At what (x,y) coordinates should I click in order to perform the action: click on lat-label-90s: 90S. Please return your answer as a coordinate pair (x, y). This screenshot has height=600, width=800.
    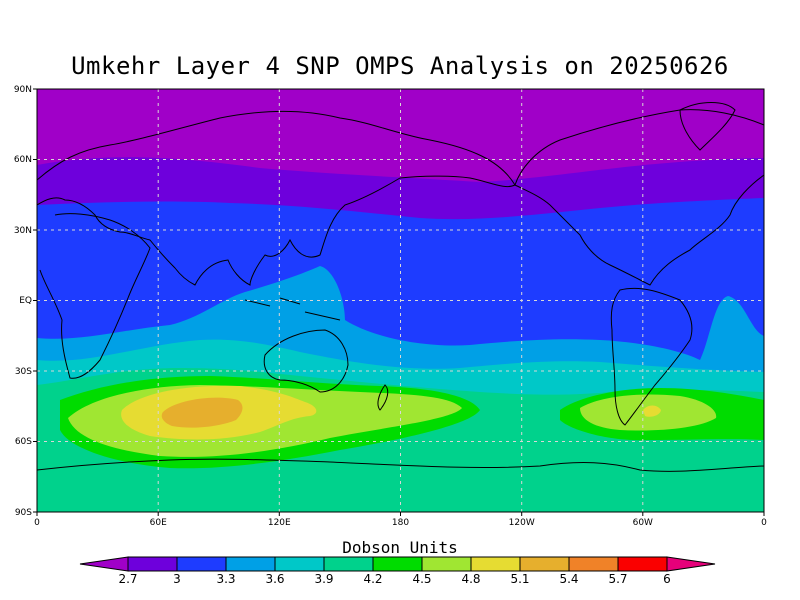
    Looking at the image, I should click on (23, 513).